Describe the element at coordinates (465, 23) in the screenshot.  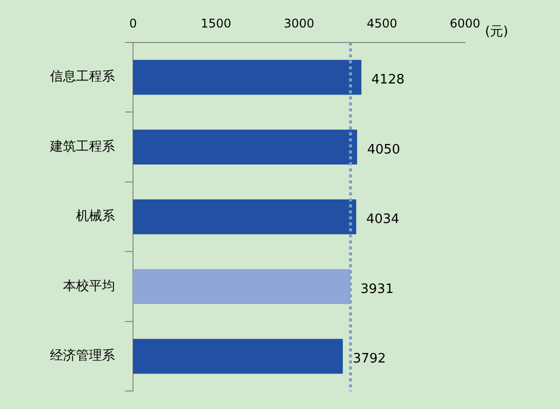
I see `x-tick-label: 6000` at that location.